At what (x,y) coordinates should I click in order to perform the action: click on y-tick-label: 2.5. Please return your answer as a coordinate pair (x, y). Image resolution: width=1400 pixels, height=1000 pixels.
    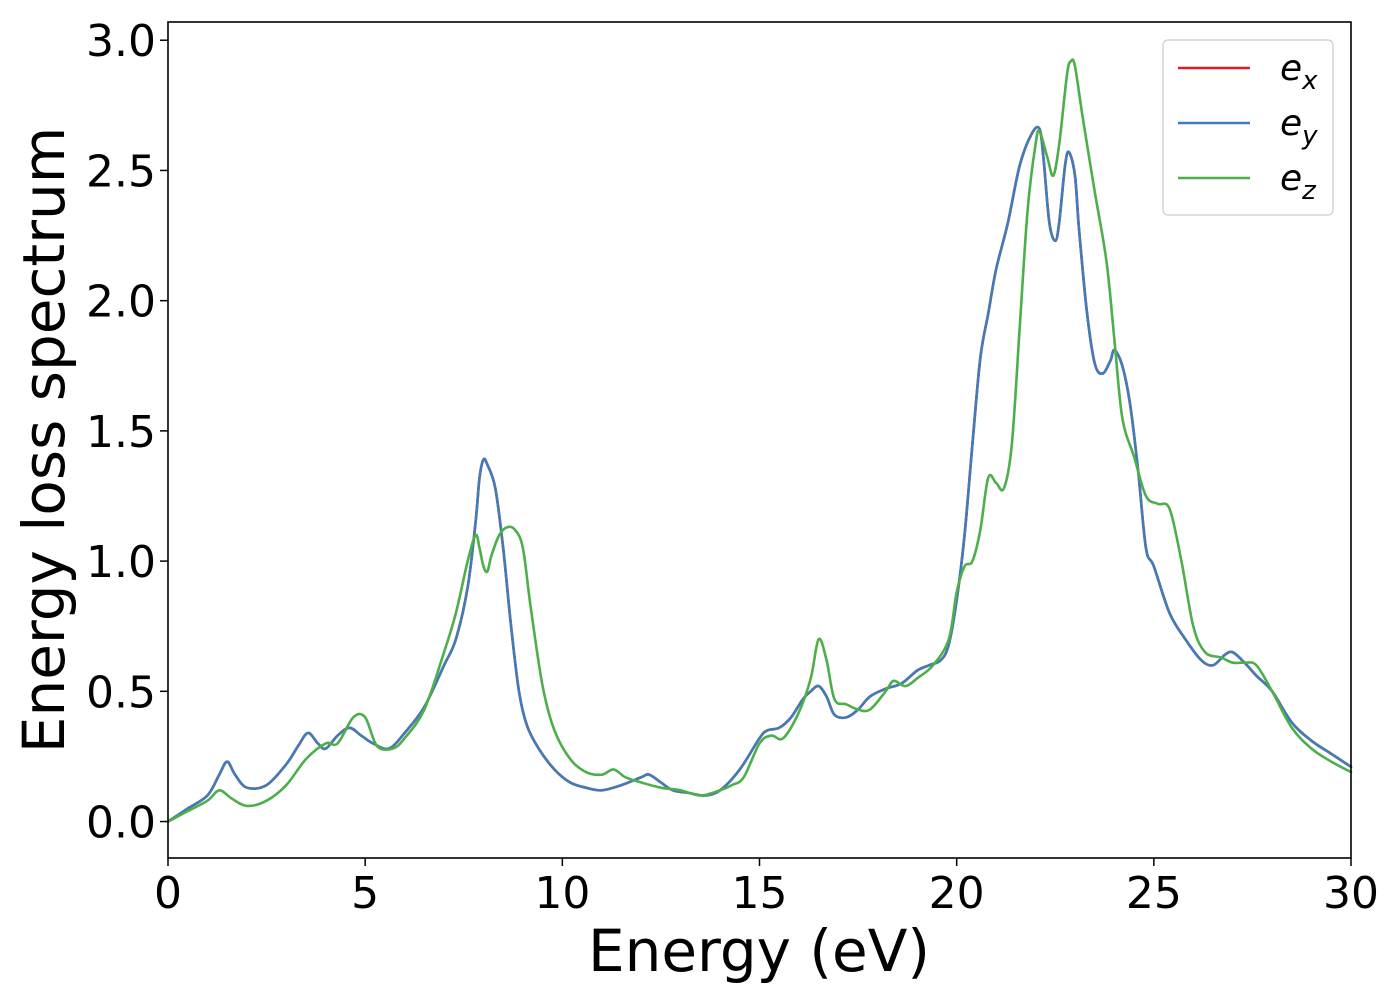
    Looking at the image, I should click on (121, 171).